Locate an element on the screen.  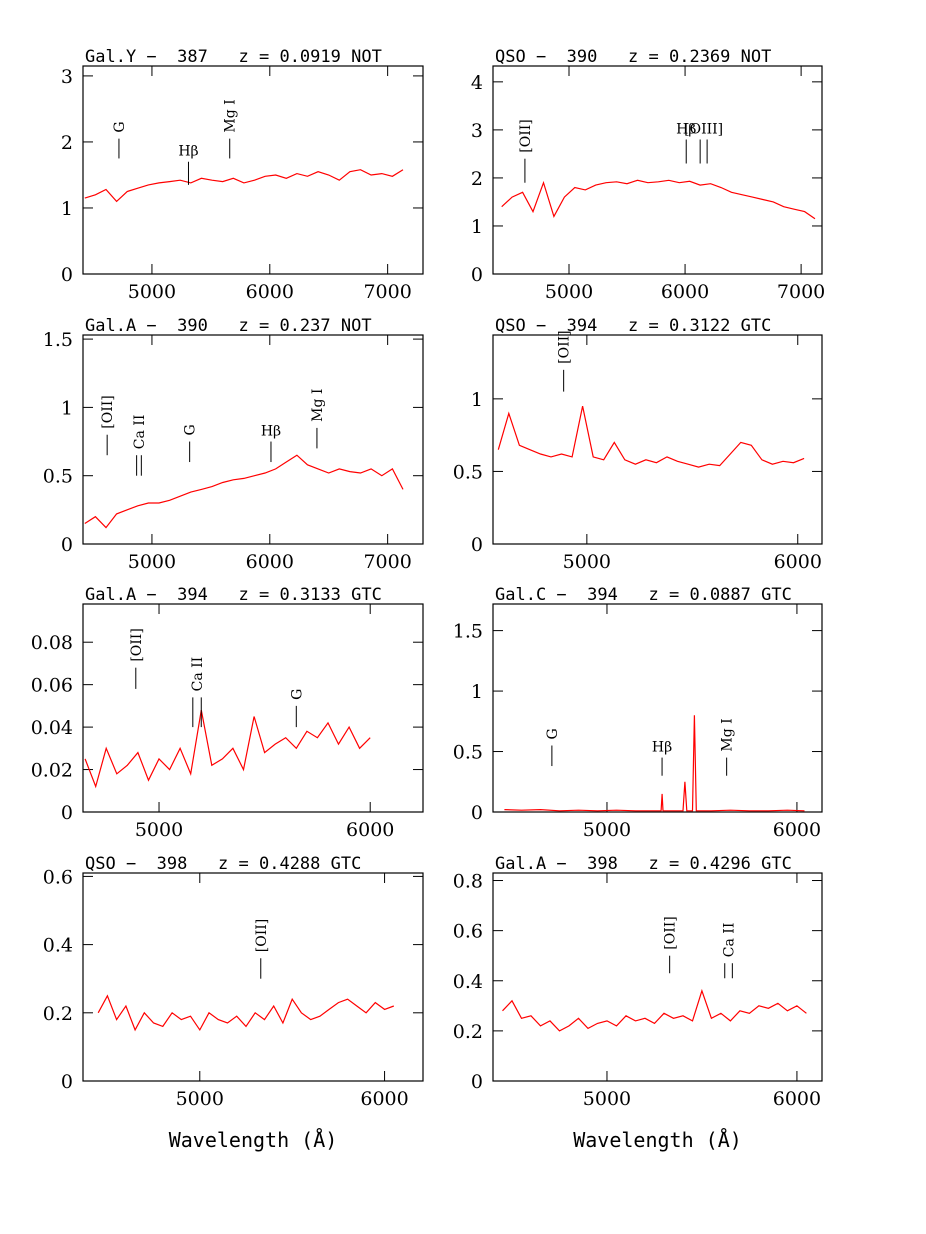
panel-title: QSO − 398 z = 0.4288 GTC is located at coordinates (223, 864).